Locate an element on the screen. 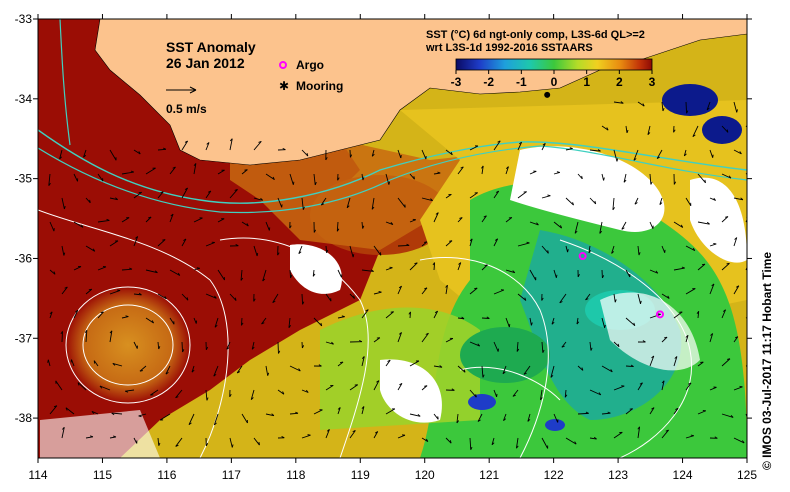 This screenshot has width=790, height=492. velocity-scale-label: 0.5 m/s is located at coordinates (186, 109).